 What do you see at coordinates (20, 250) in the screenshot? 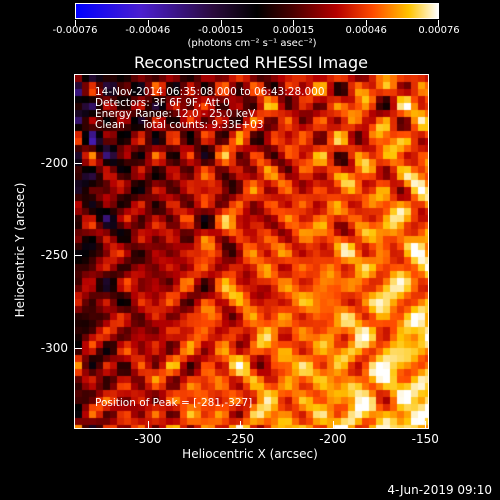
I see `y-axis-label: Heliocentric Y (arcsec)` at bounding box center [20, 250].